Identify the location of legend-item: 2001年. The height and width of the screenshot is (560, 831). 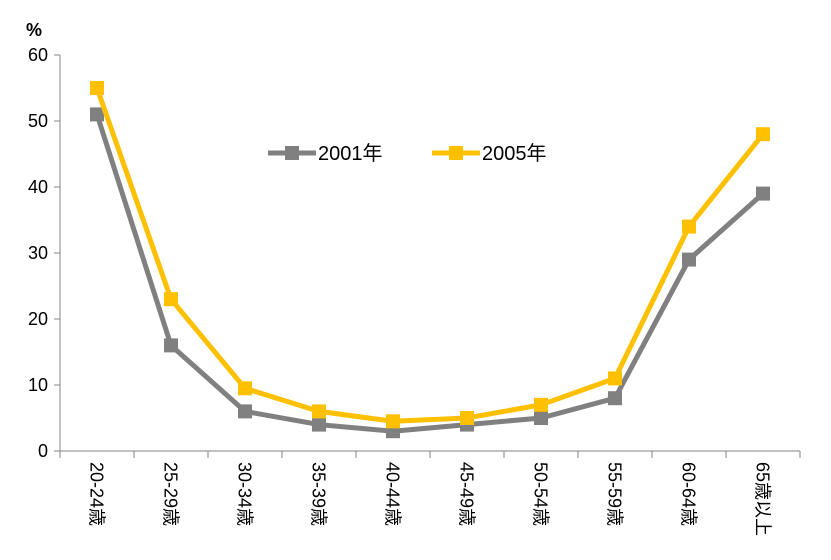
(325, 153).